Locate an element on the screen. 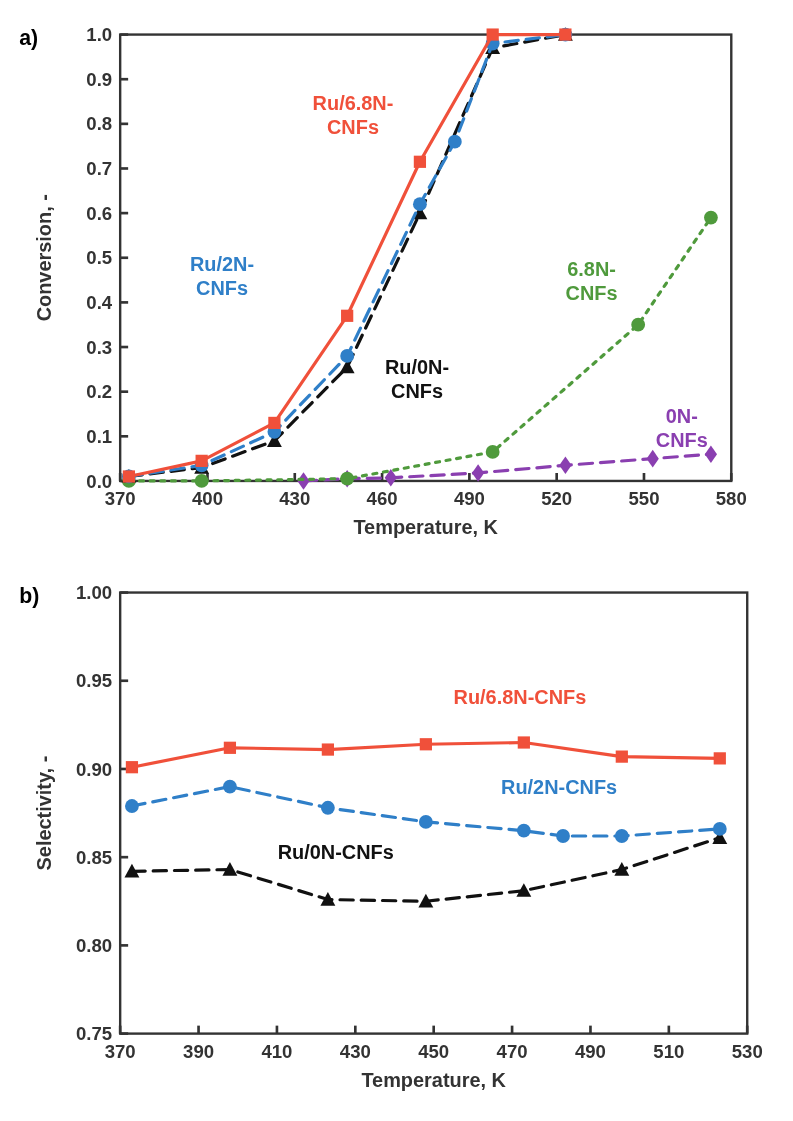 The width and height of the screenshot is (793, 1121). x-tick-label: 470 is located at coordinates (512, 1051).